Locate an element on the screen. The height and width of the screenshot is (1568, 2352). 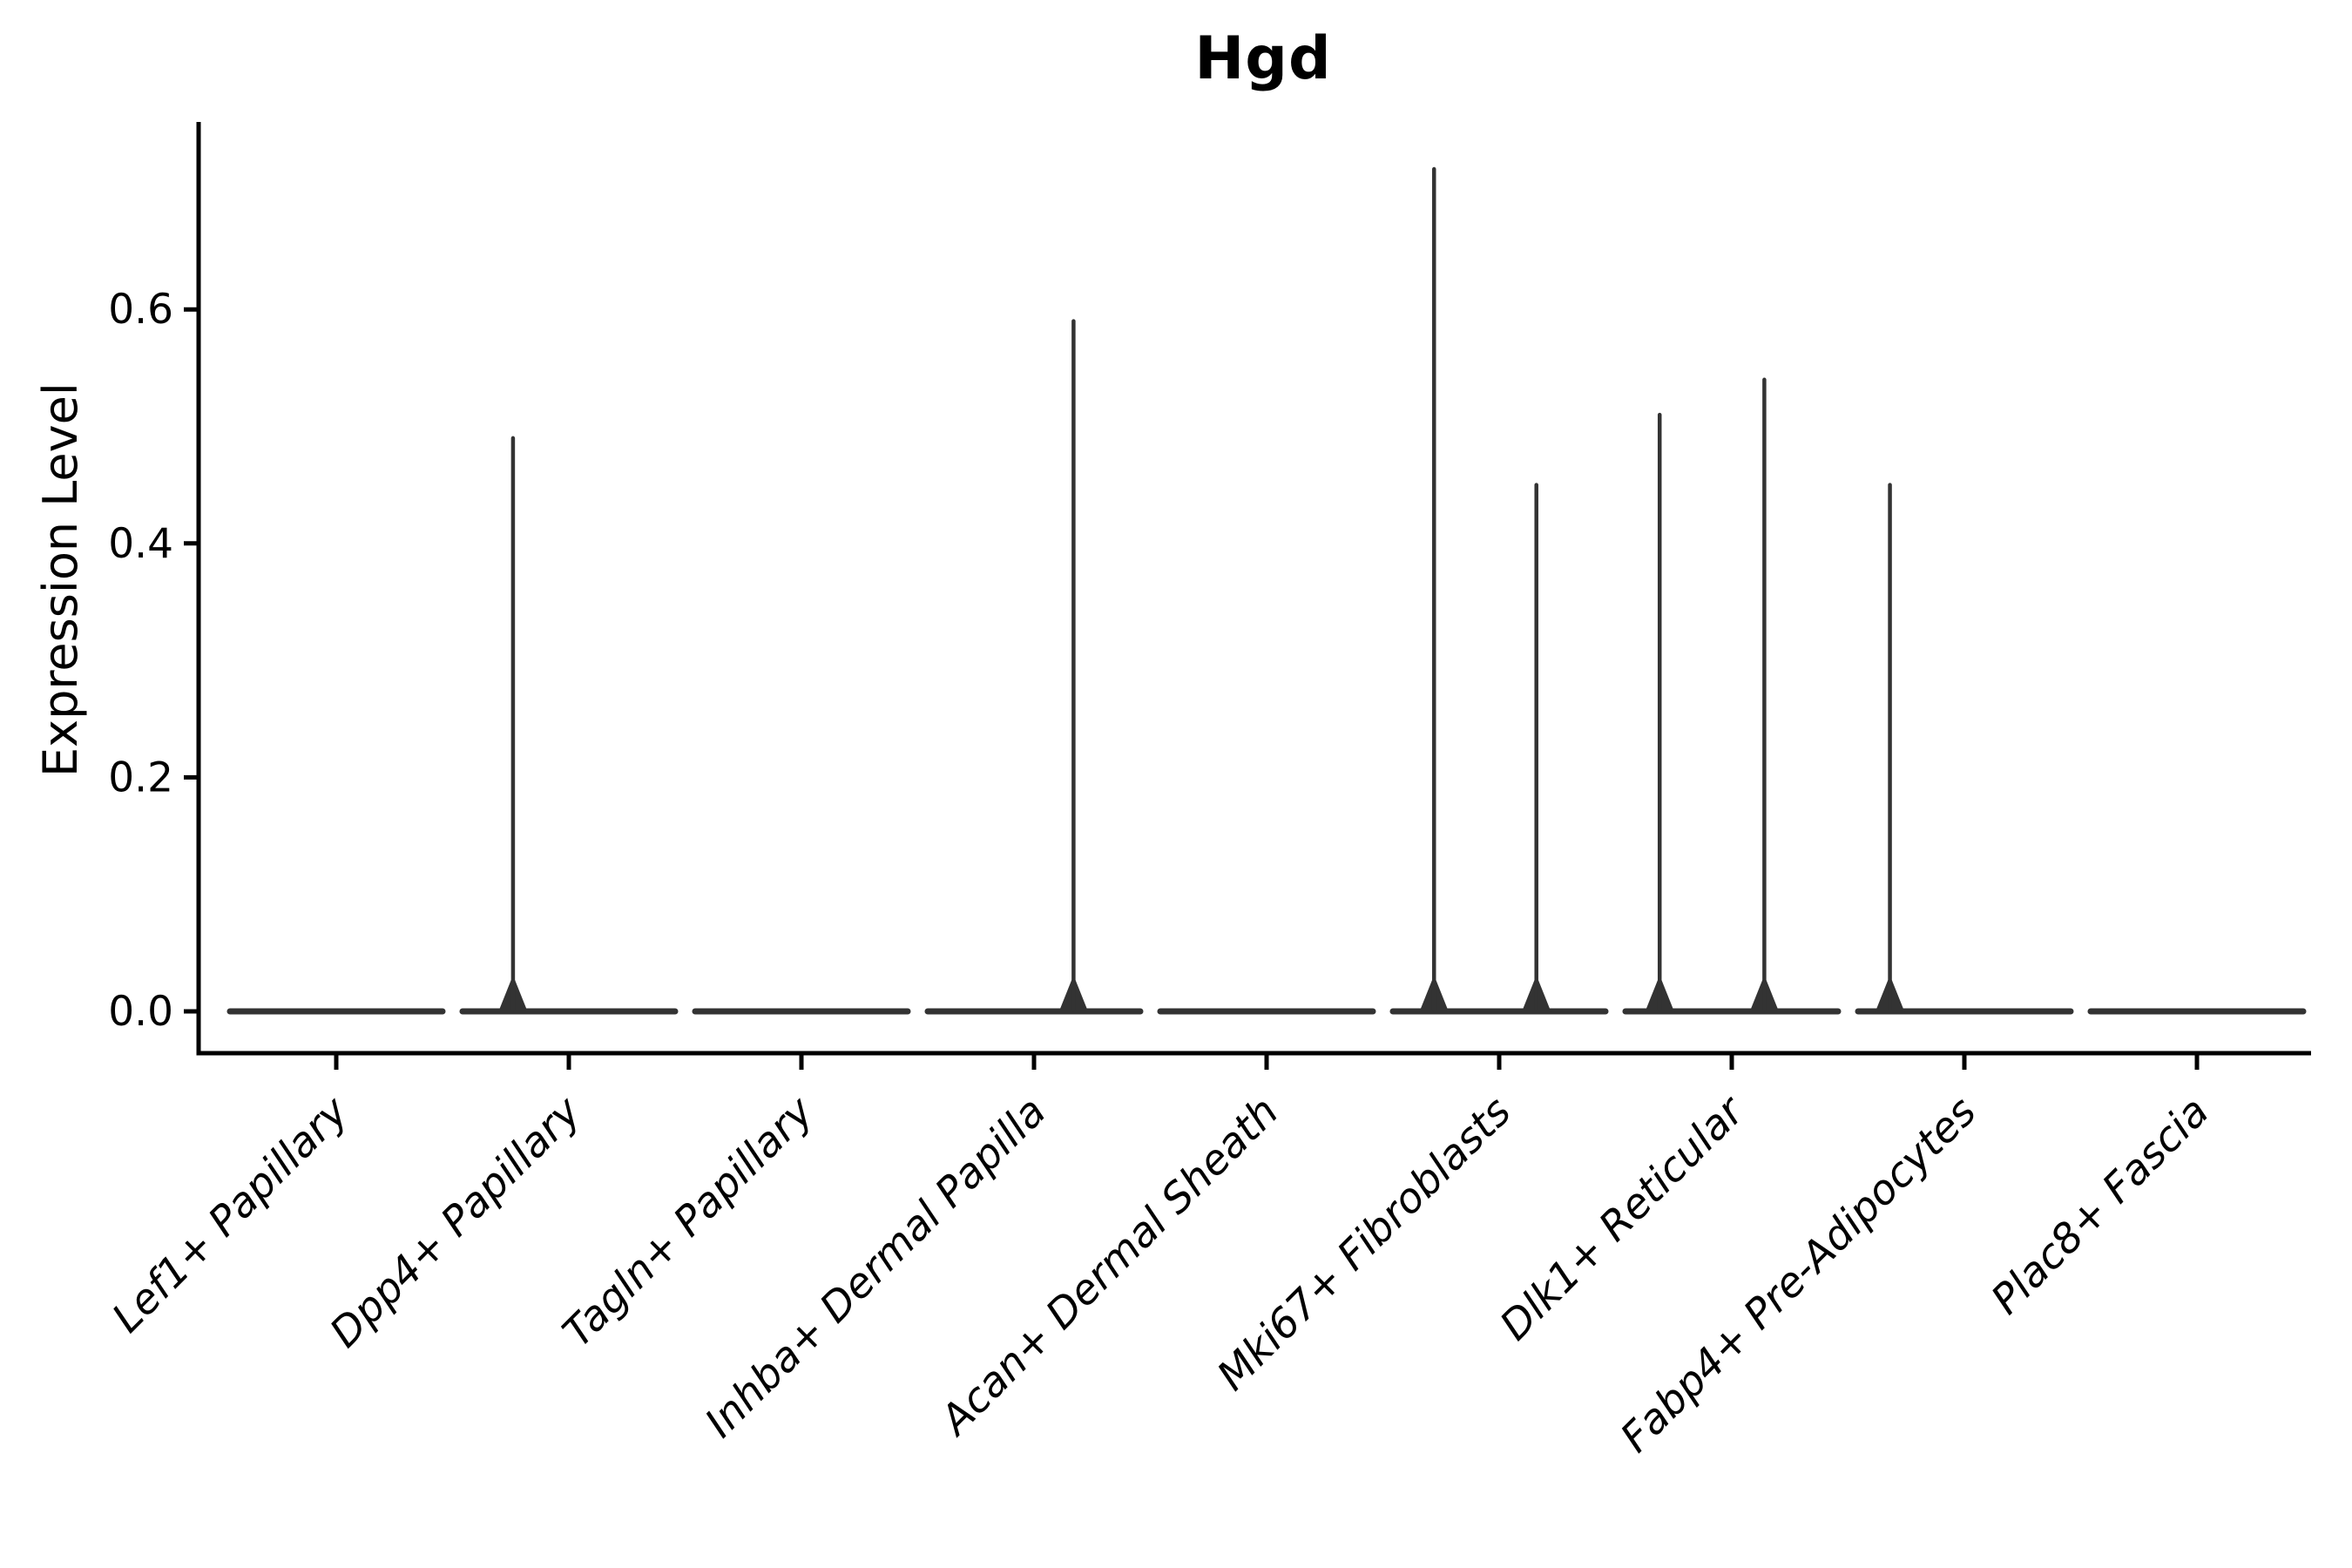
x-tick-label: Lef1+ Papillary is located at coordinates (230, 1214).